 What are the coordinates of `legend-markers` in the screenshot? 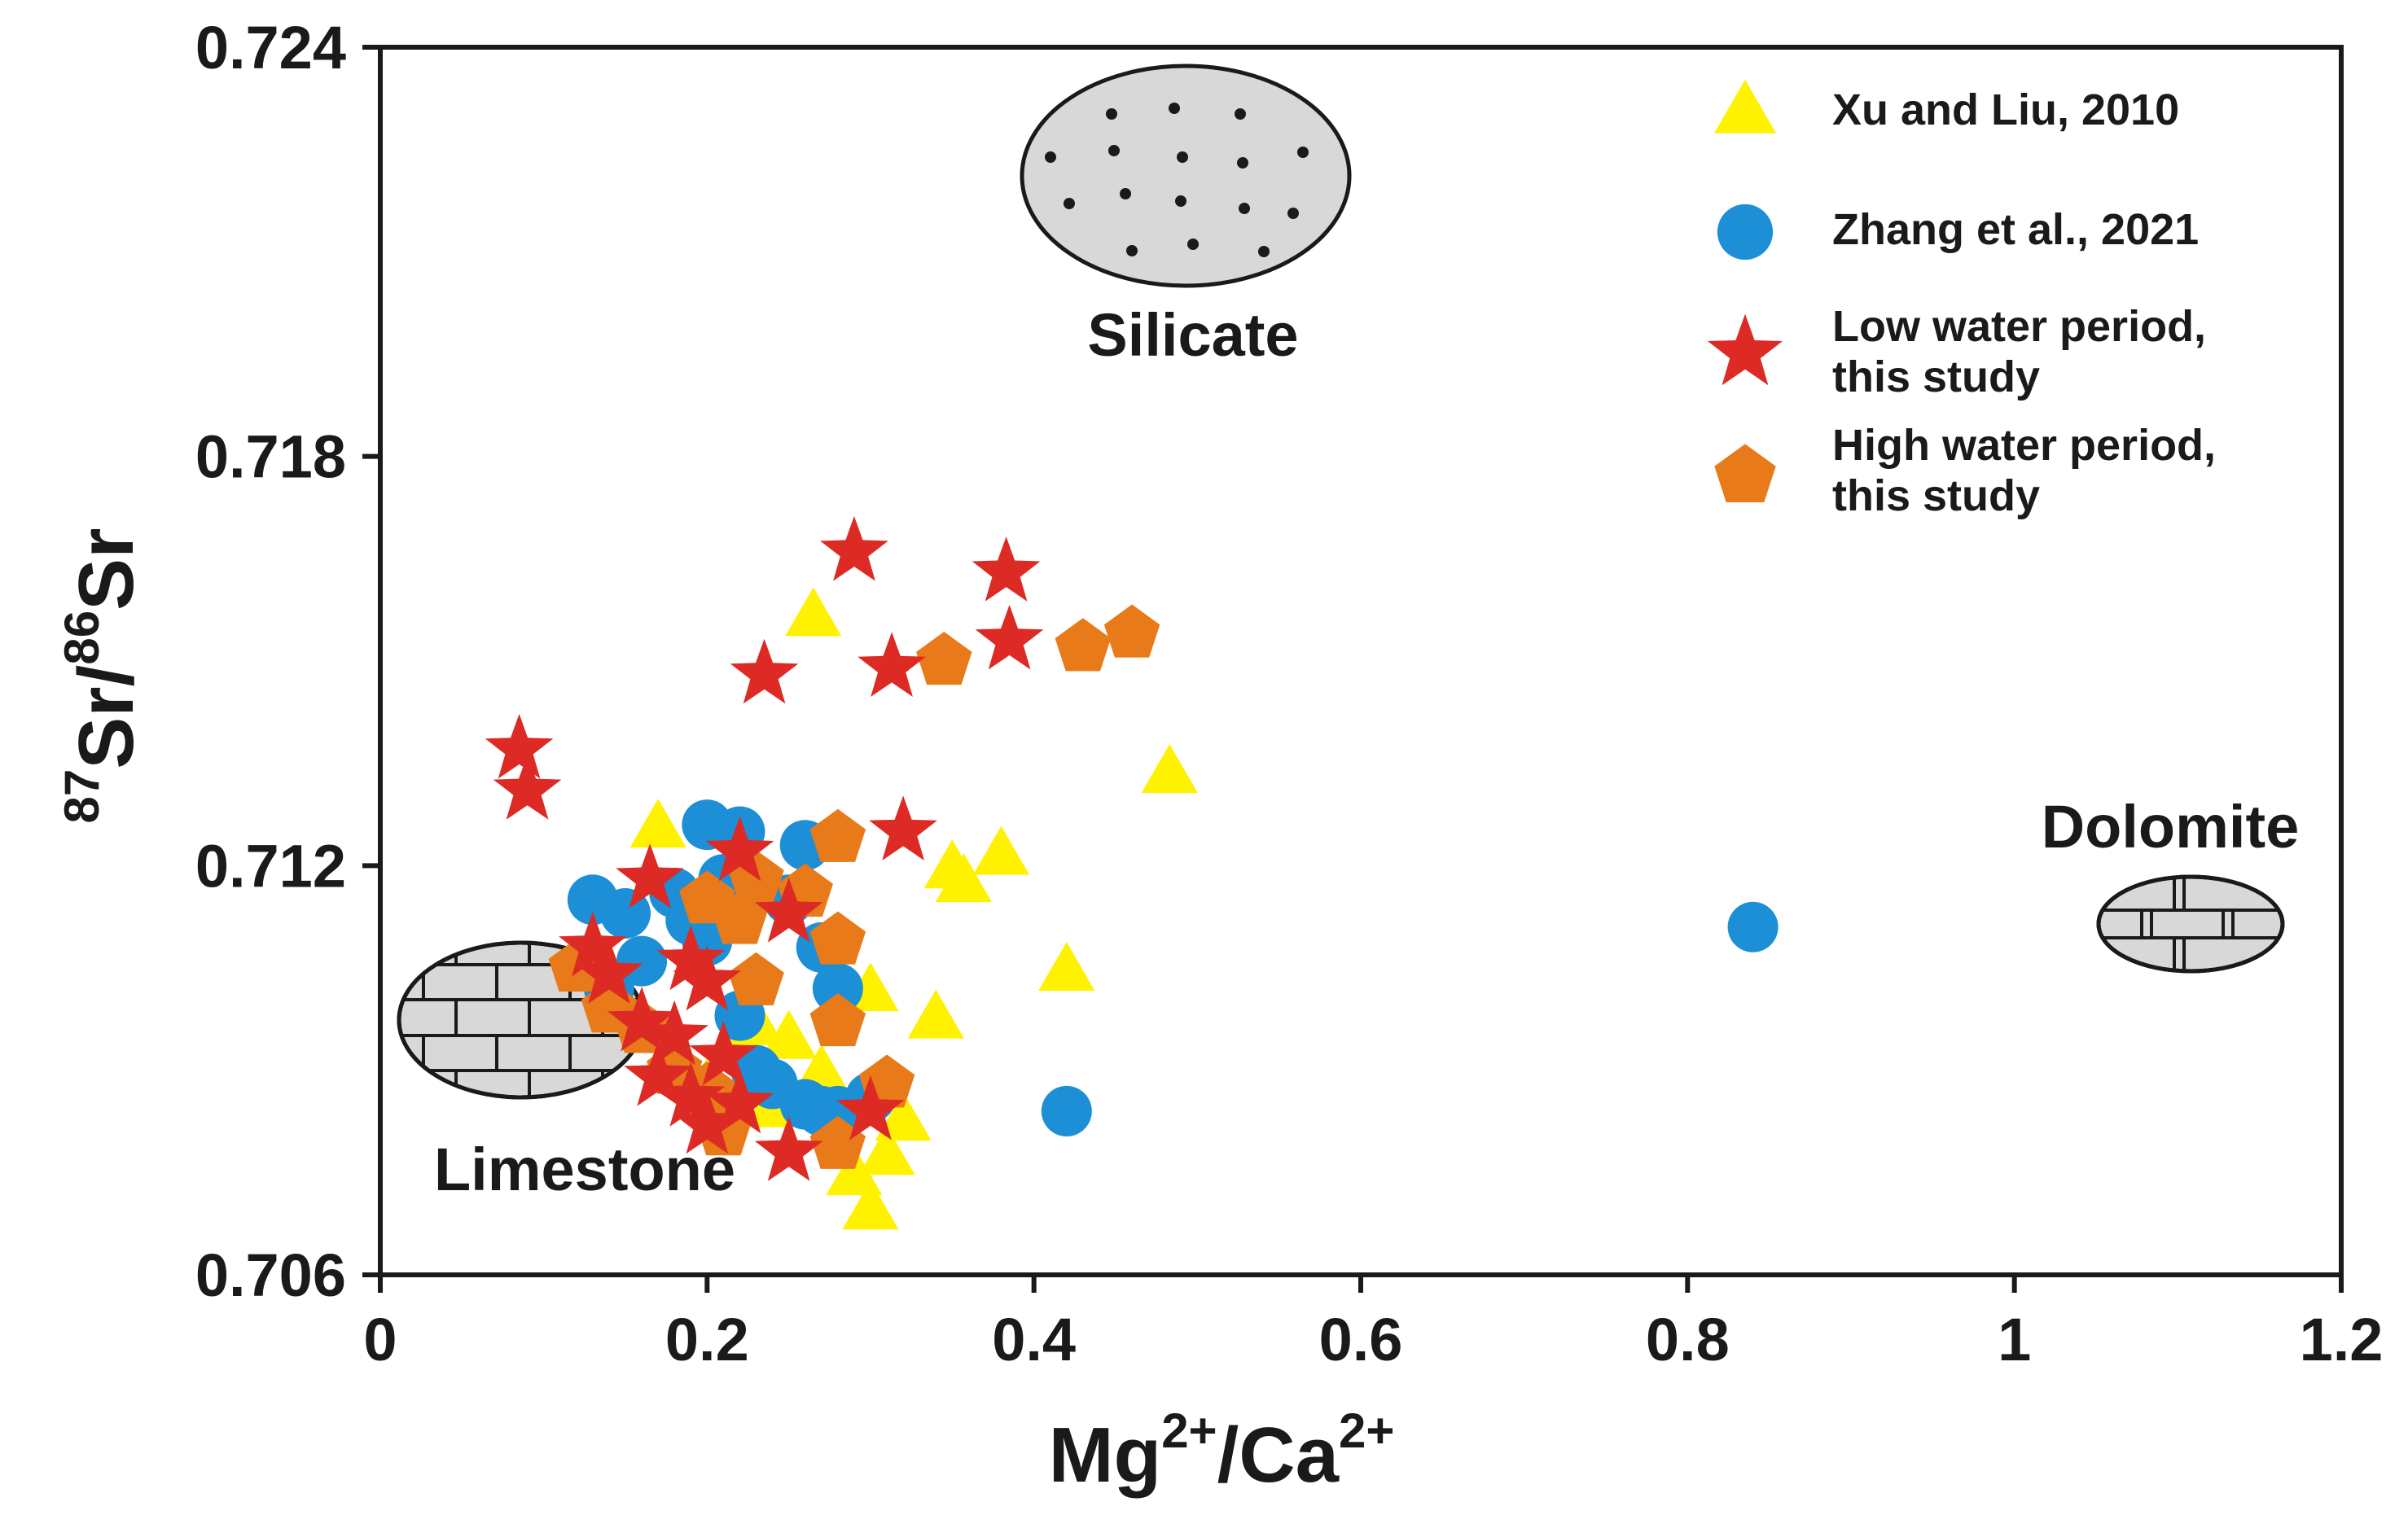 It's located at (1745, 290).